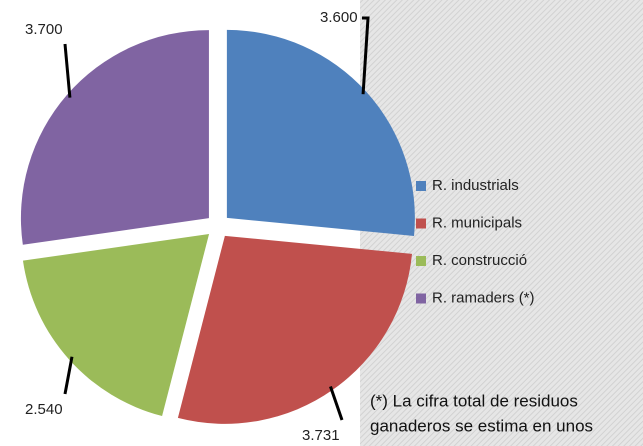 This screenshot has height=446, width=643. I want to click on legend-label: R. construcció, so click(479, 260).